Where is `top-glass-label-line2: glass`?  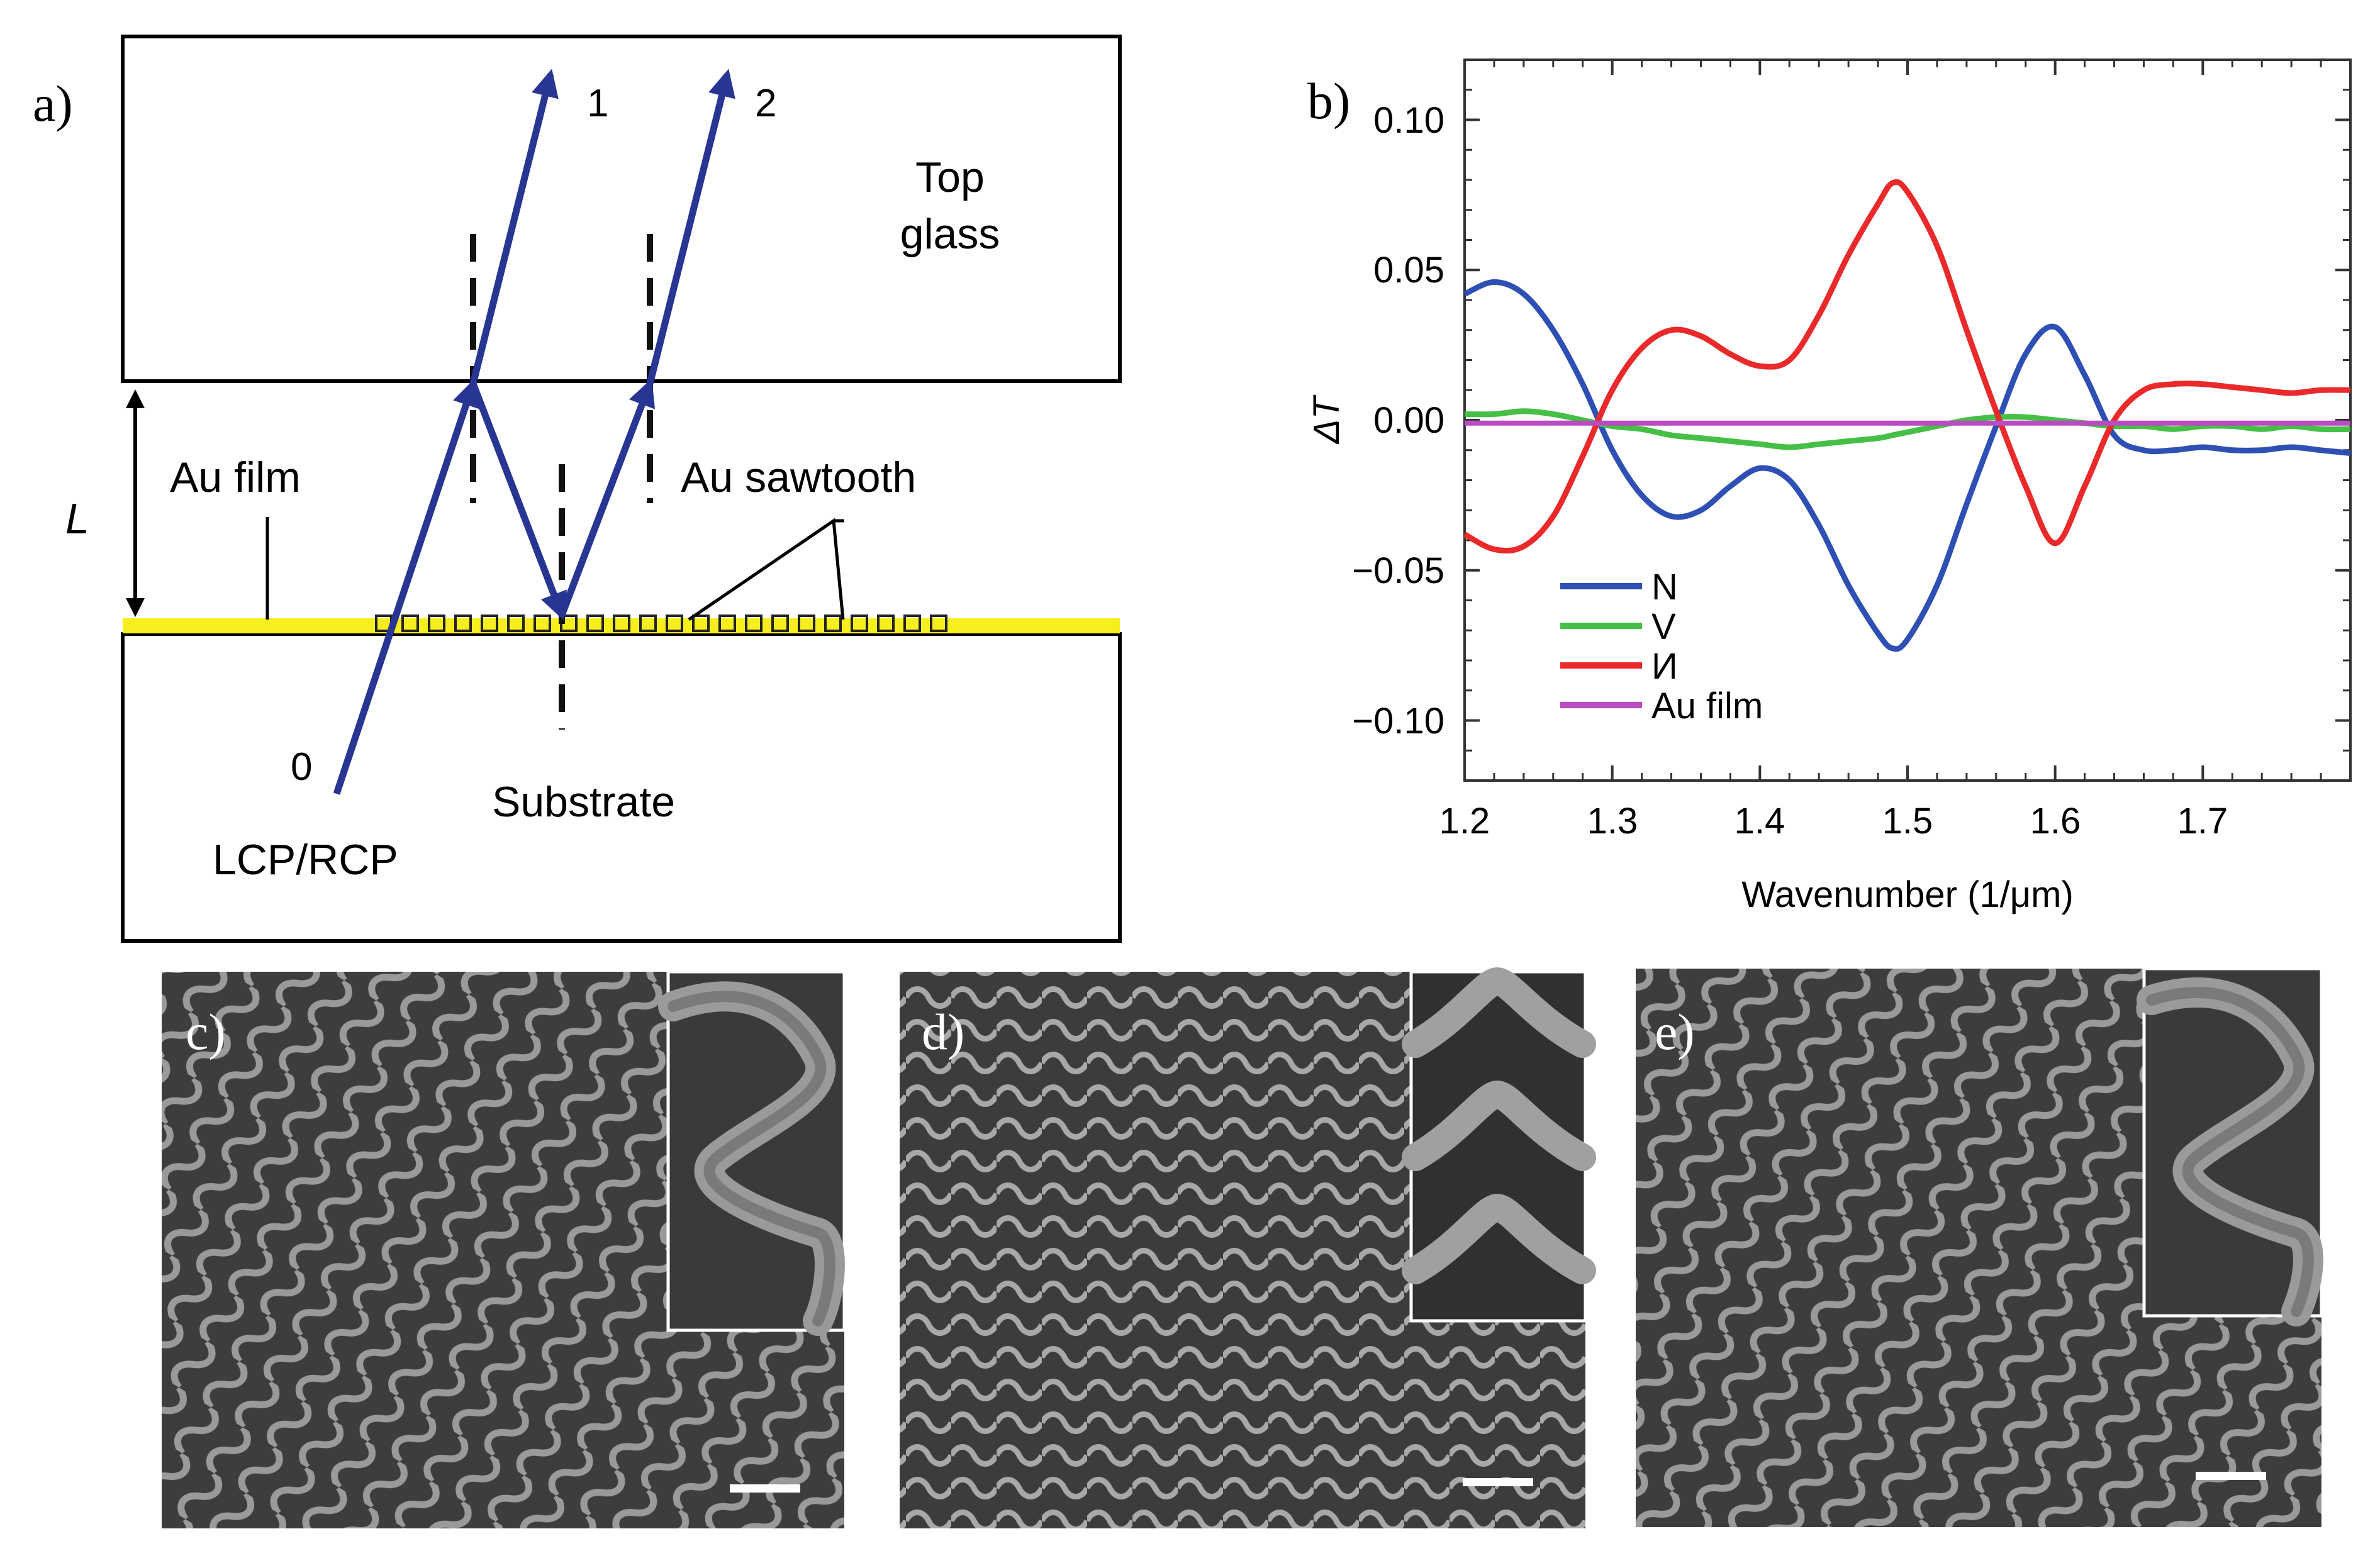
top-glass-label-line2: glass is located at coordinates (950, 234).